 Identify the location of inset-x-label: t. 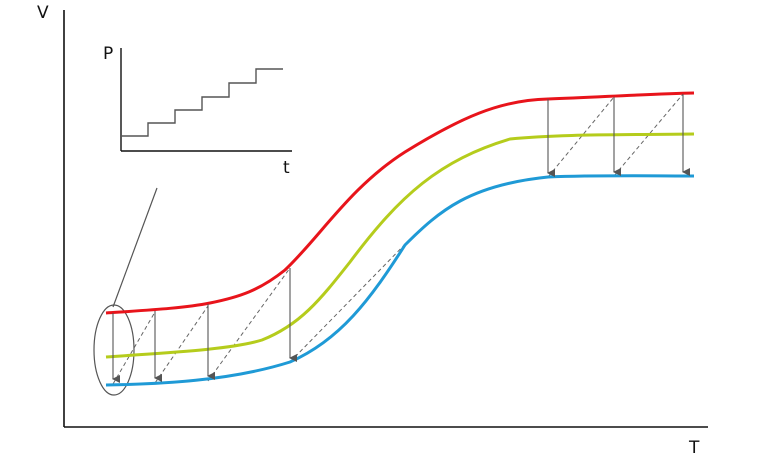
(286, 168).